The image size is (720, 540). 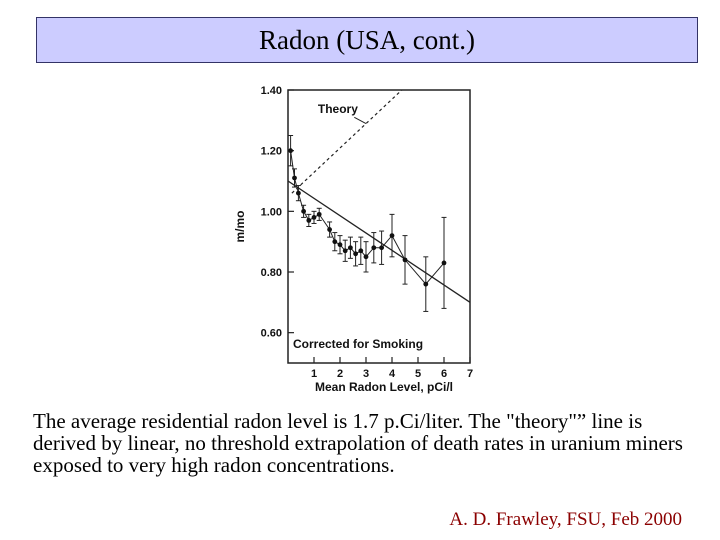 What do you see at coordinates (418, 374) in the screenshot?
I see `x-tick-label: 5` at bounding box center [418, 374].